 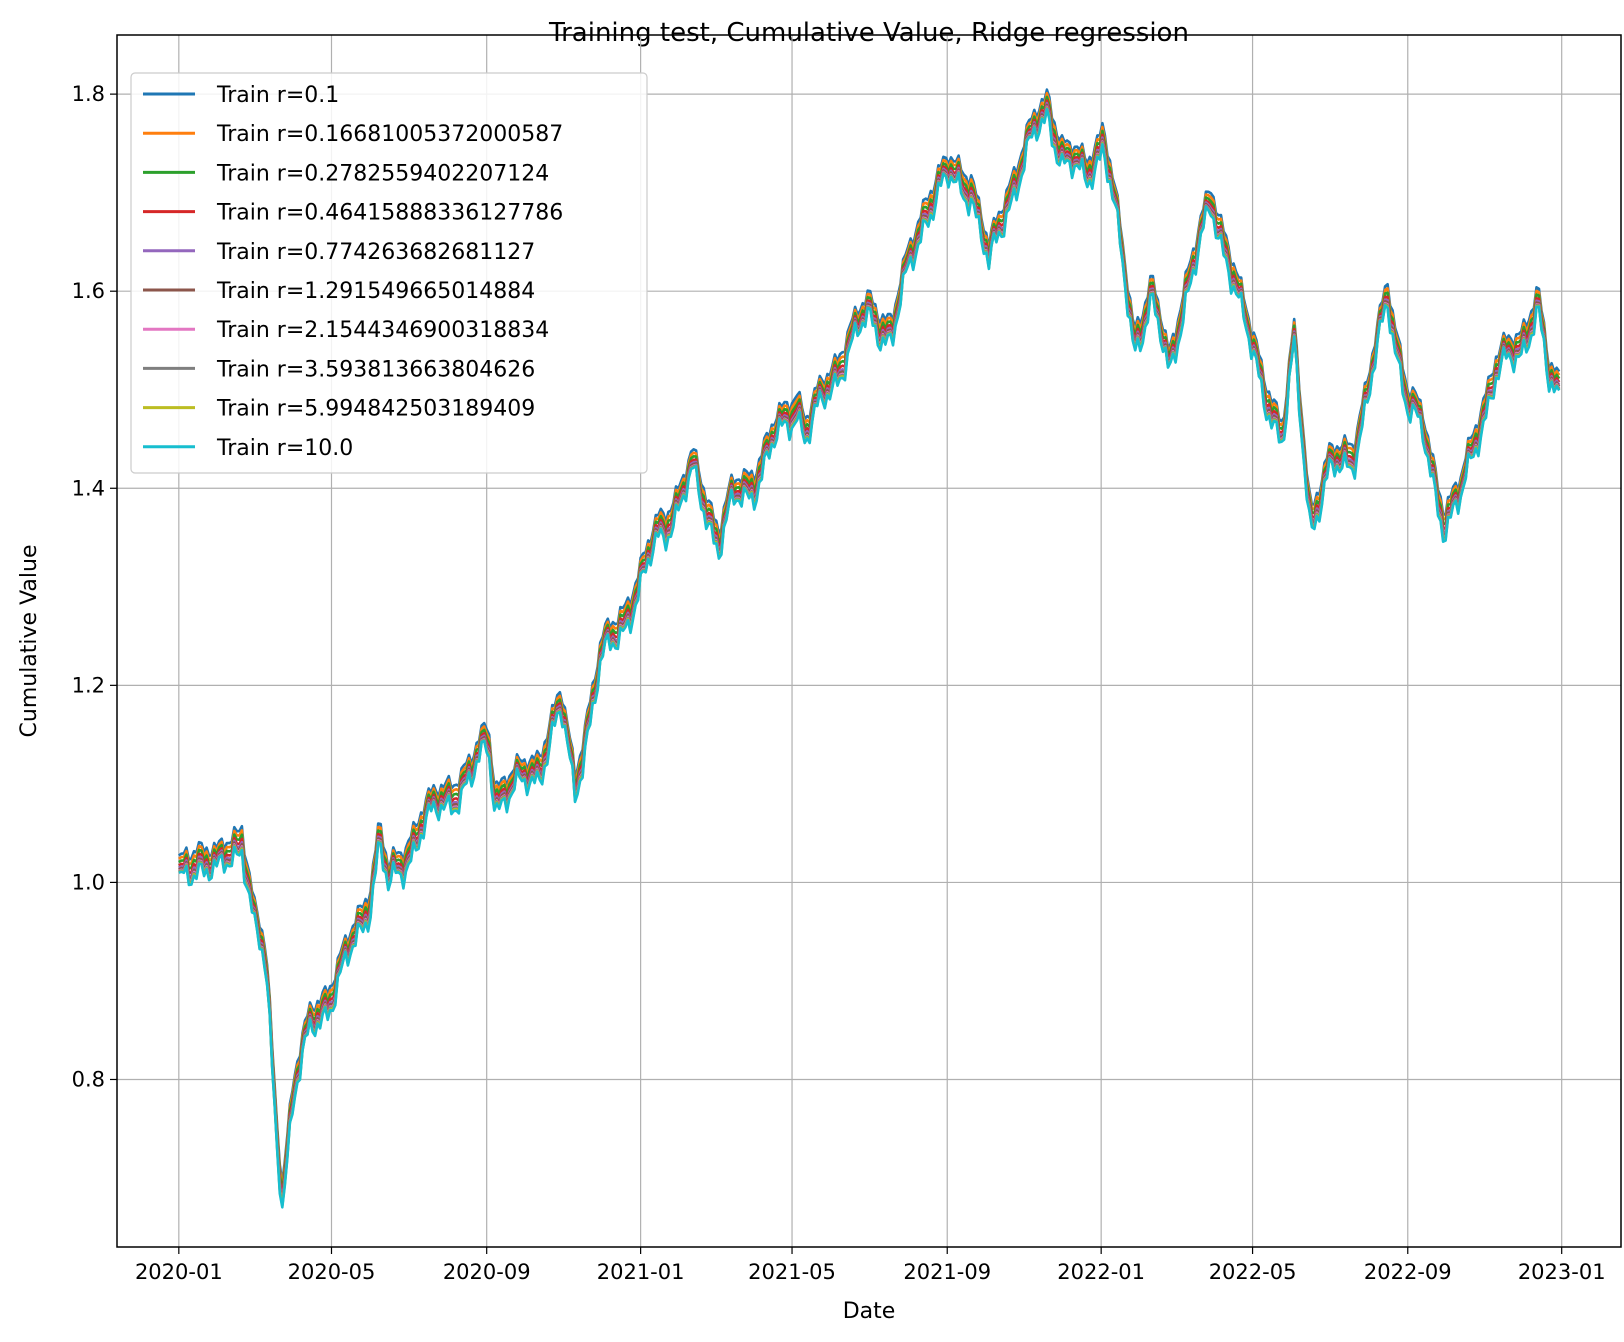 What do you see at coordinates (1562, 1272) in the screenshot?
I see `x-tick-label: 2023-01` at bounding box center [1562, 1272].